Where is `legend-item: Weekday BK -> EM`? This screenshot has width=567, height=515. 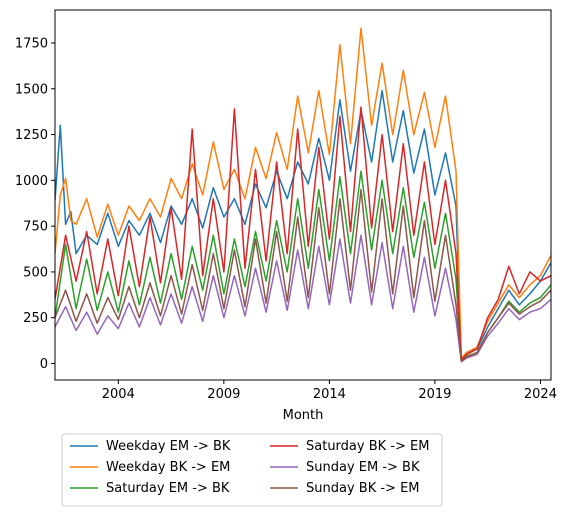
legend-item: Weekday BK -> EM is located at coordinates (150, 467).